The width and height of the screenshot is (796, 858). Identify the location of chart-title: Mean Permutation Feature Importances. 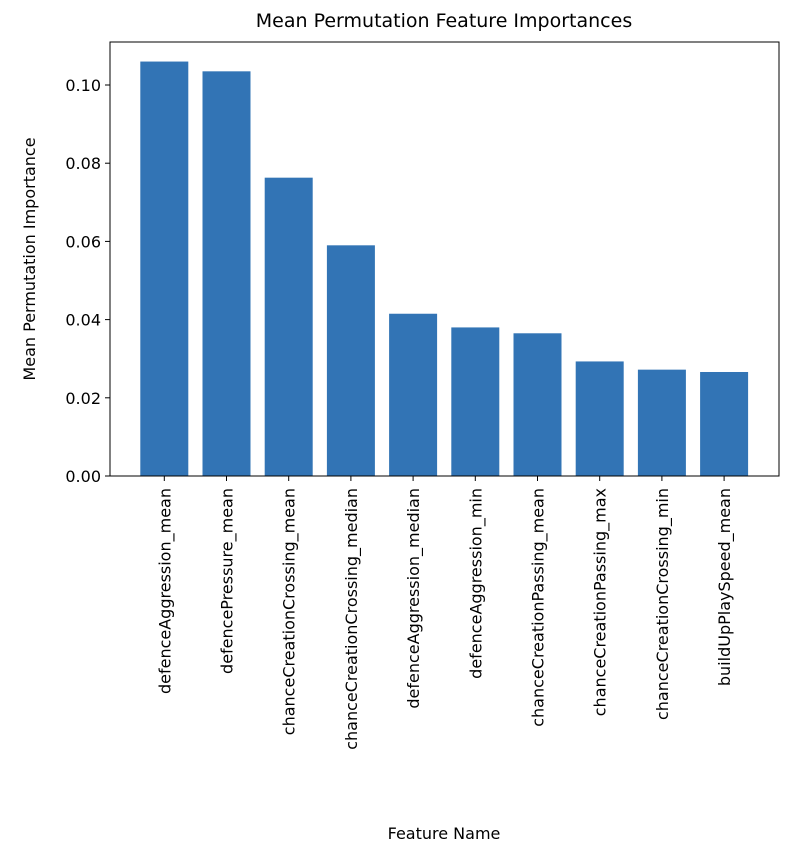
(444, 21).